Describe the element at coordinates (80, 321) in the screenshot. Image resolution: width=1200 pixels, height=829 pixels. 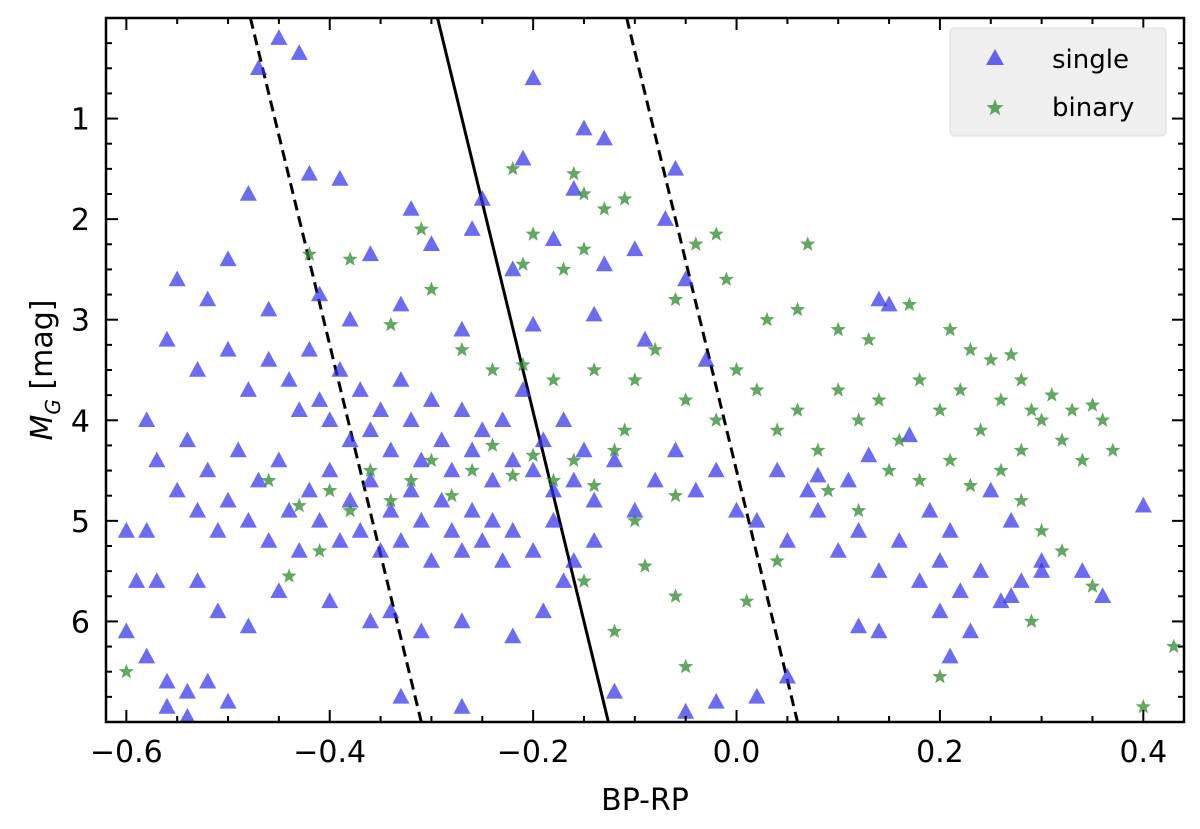
I see `y-tick-label: 3` at that location.